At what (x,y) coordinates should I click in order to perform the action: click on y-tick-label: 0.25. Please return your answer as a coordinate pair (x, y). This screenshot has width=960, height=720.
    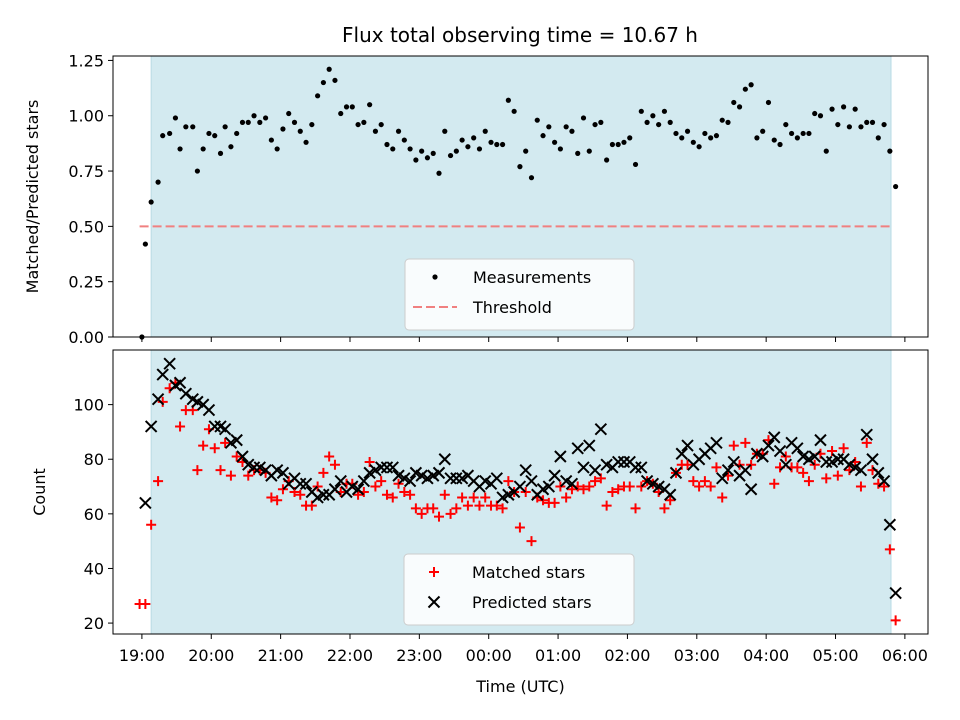
    Looking at the image, I should click on (86, 282).